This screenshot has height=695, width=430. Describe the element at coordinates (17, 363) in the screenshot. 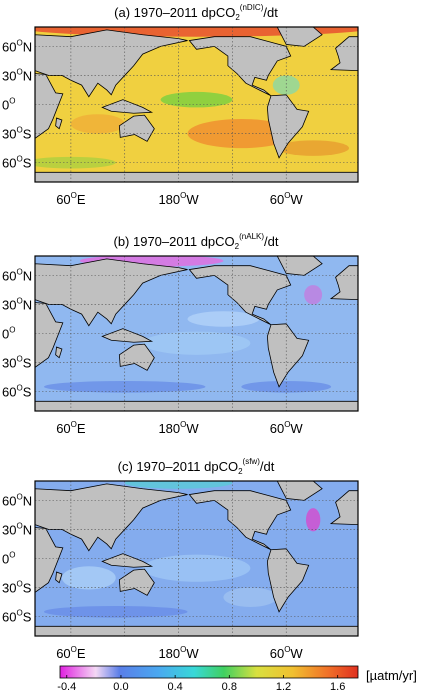

I see `lat-label: 30OS` at that location.